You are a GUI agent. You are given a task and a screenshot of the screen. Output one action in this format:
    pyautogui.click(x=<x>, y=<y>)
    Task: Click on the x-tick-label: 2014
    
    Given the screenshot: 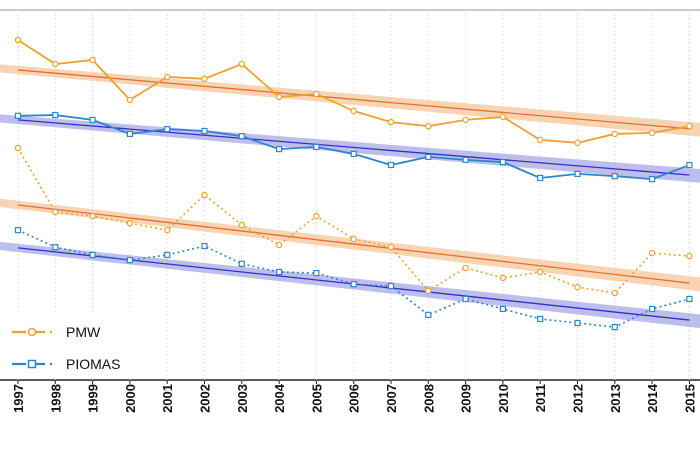 What is the action you would take?
    pyautogui.click(x=652, y=398)
    